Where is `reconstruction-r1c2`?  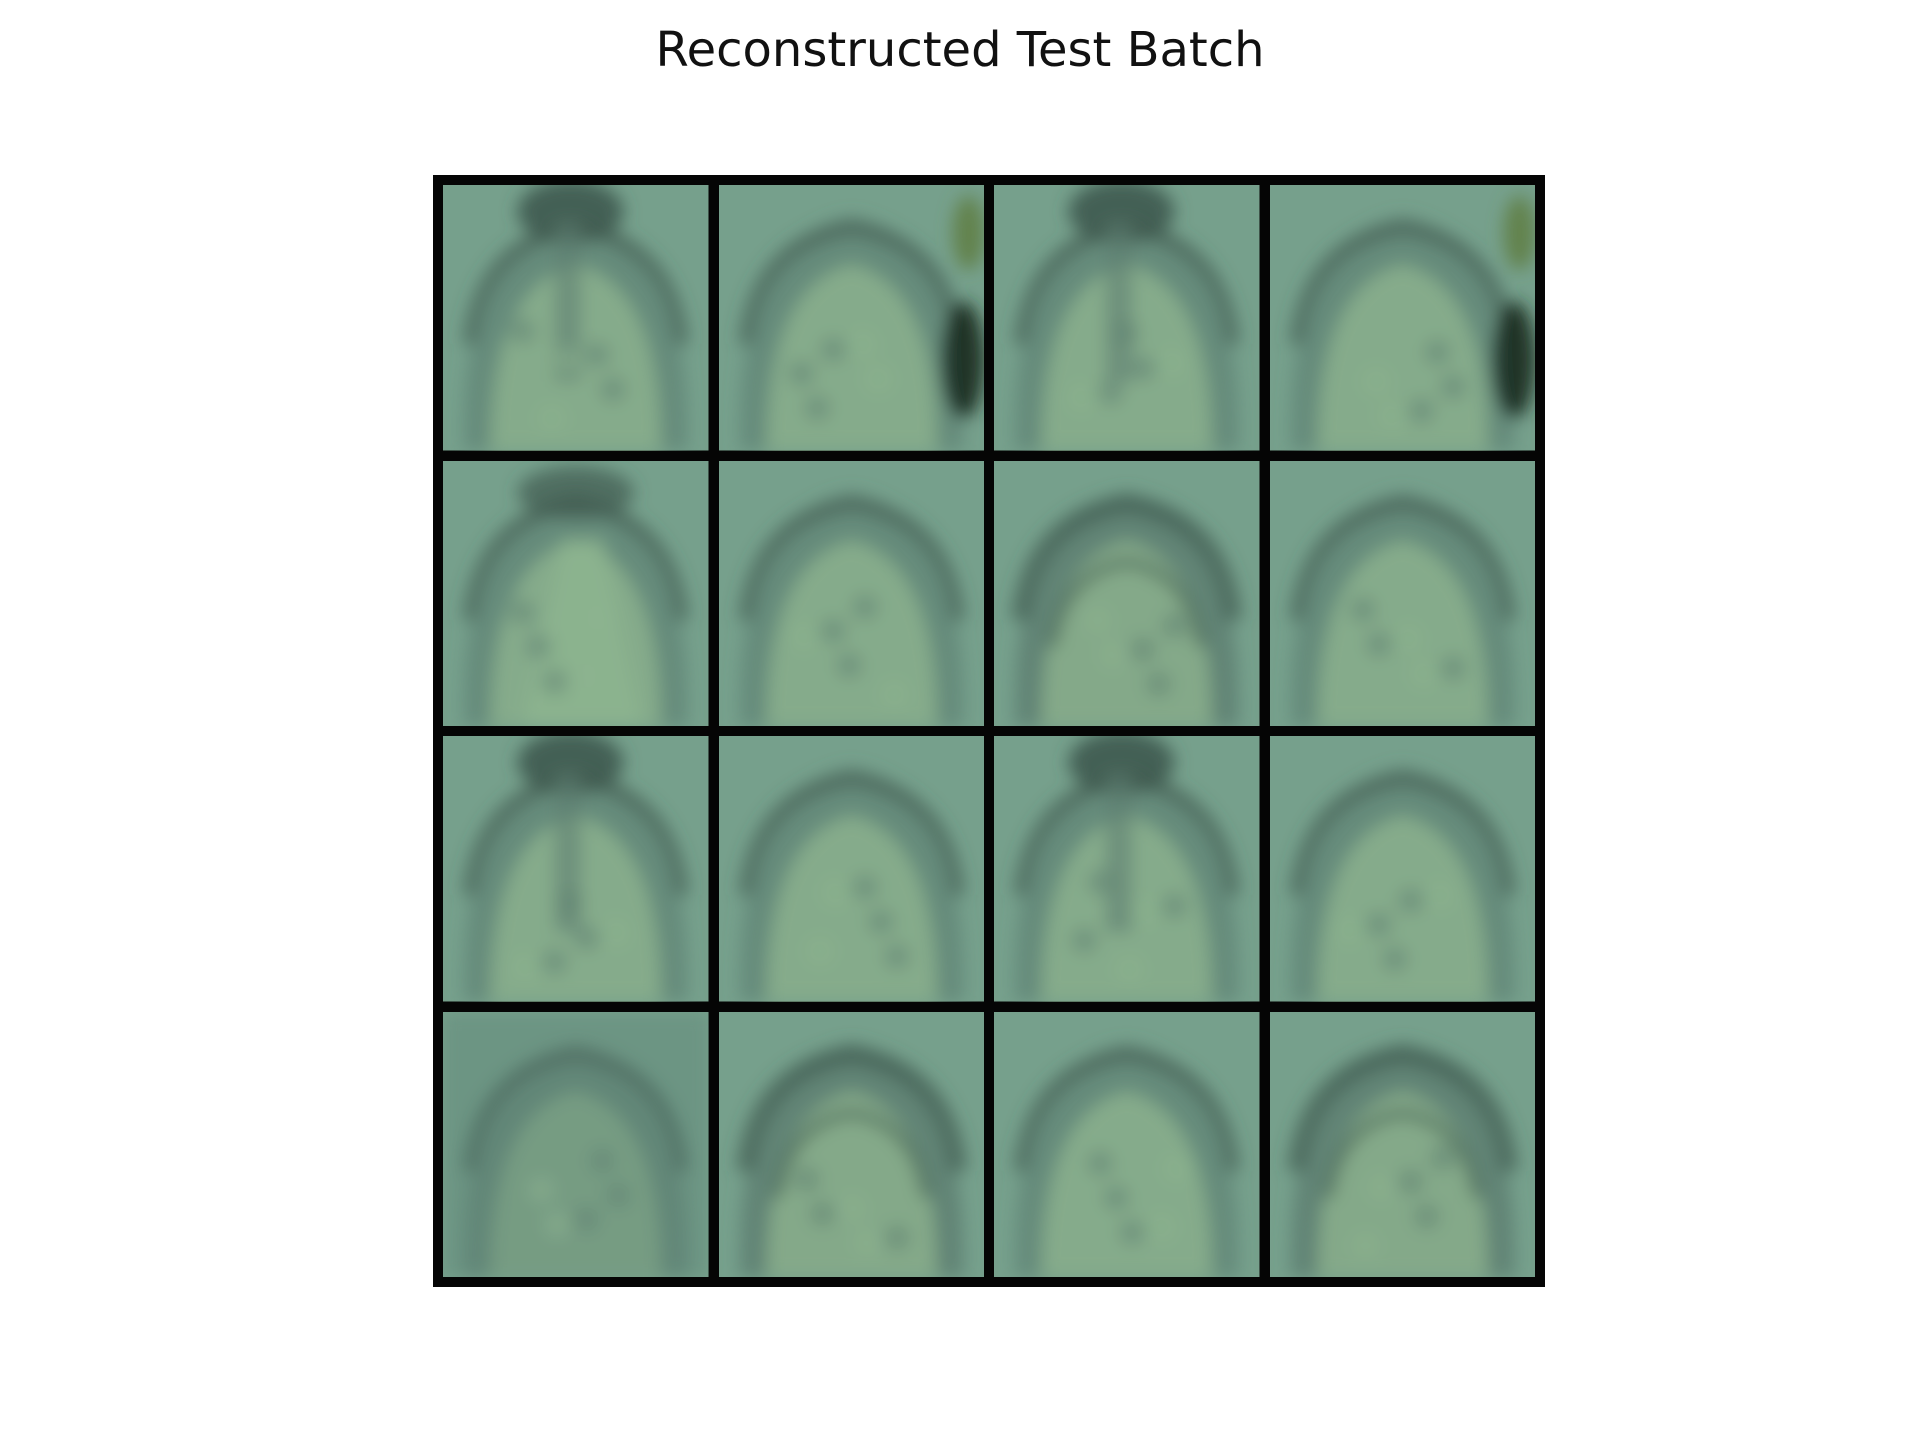 reconstruction-r1c2 is located at coordinates (851, 318).